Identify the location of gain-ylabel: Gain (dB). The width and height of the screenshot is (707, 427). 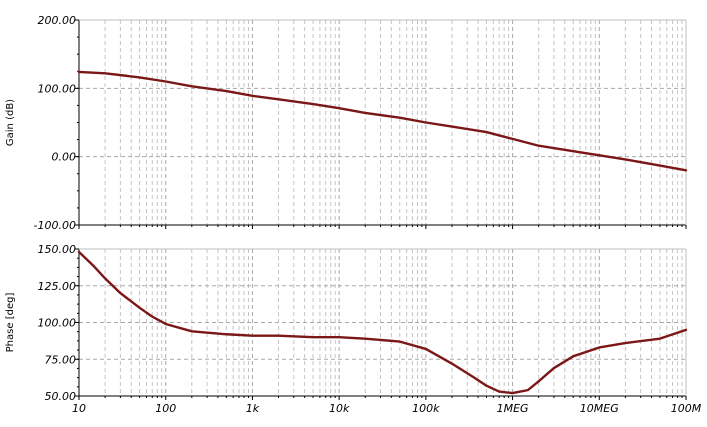
(10, 122).